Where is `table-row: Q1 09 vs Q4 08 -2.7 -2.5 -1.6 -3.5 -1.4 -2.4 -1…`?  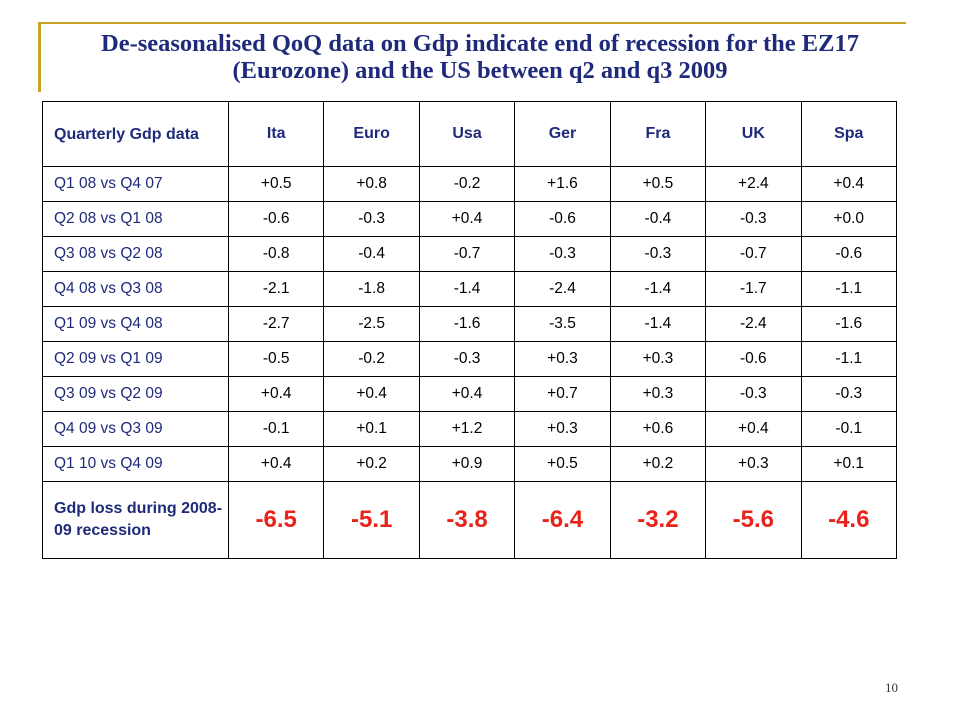
table-row: Q1 09 vs Q4 08 -2.7 -2.5 -1.6 -3.5 -1.4 -2.4 -1… is located at coordinates (470, 324).